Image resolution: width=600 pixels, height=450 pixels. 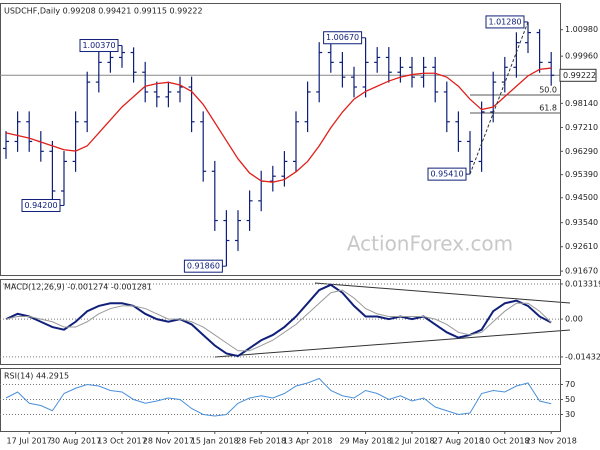 I want to click on panel-title: MACD(12,26,9) -0.001274 -0.001281, so click(x=78, y=287).